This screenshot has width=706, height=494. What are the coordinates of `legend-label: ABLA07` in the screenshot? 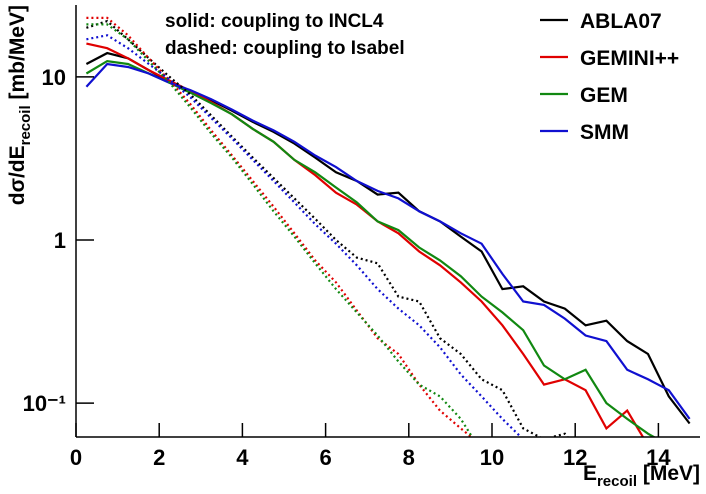 It's located at (621, 21).